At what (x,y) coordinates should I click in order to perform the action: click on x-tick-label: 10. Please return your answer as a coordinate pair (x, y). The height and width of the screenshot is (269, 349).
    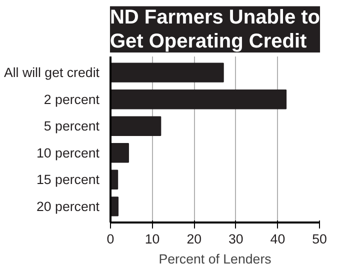
    Looking at the image, I should click on (152, 239).